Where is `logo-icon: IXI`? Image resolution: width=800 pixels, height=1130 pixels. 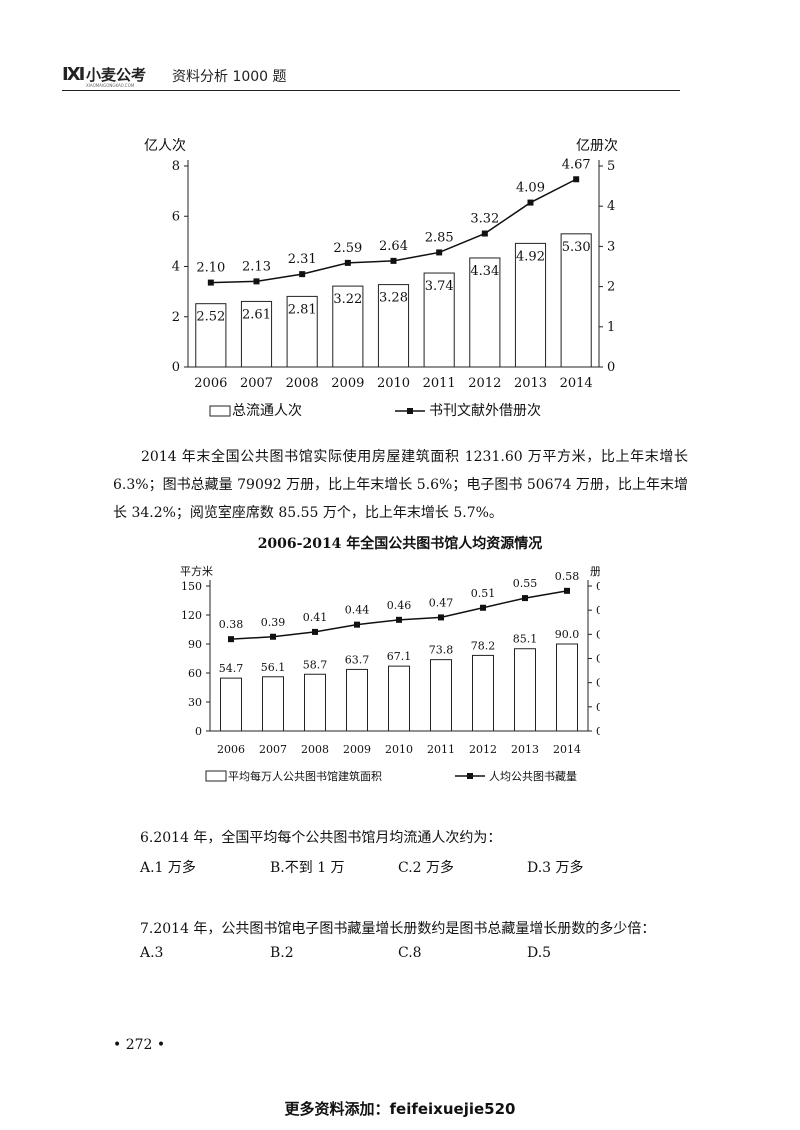 logo-icon: IXI is located at coordinates (73, 74).